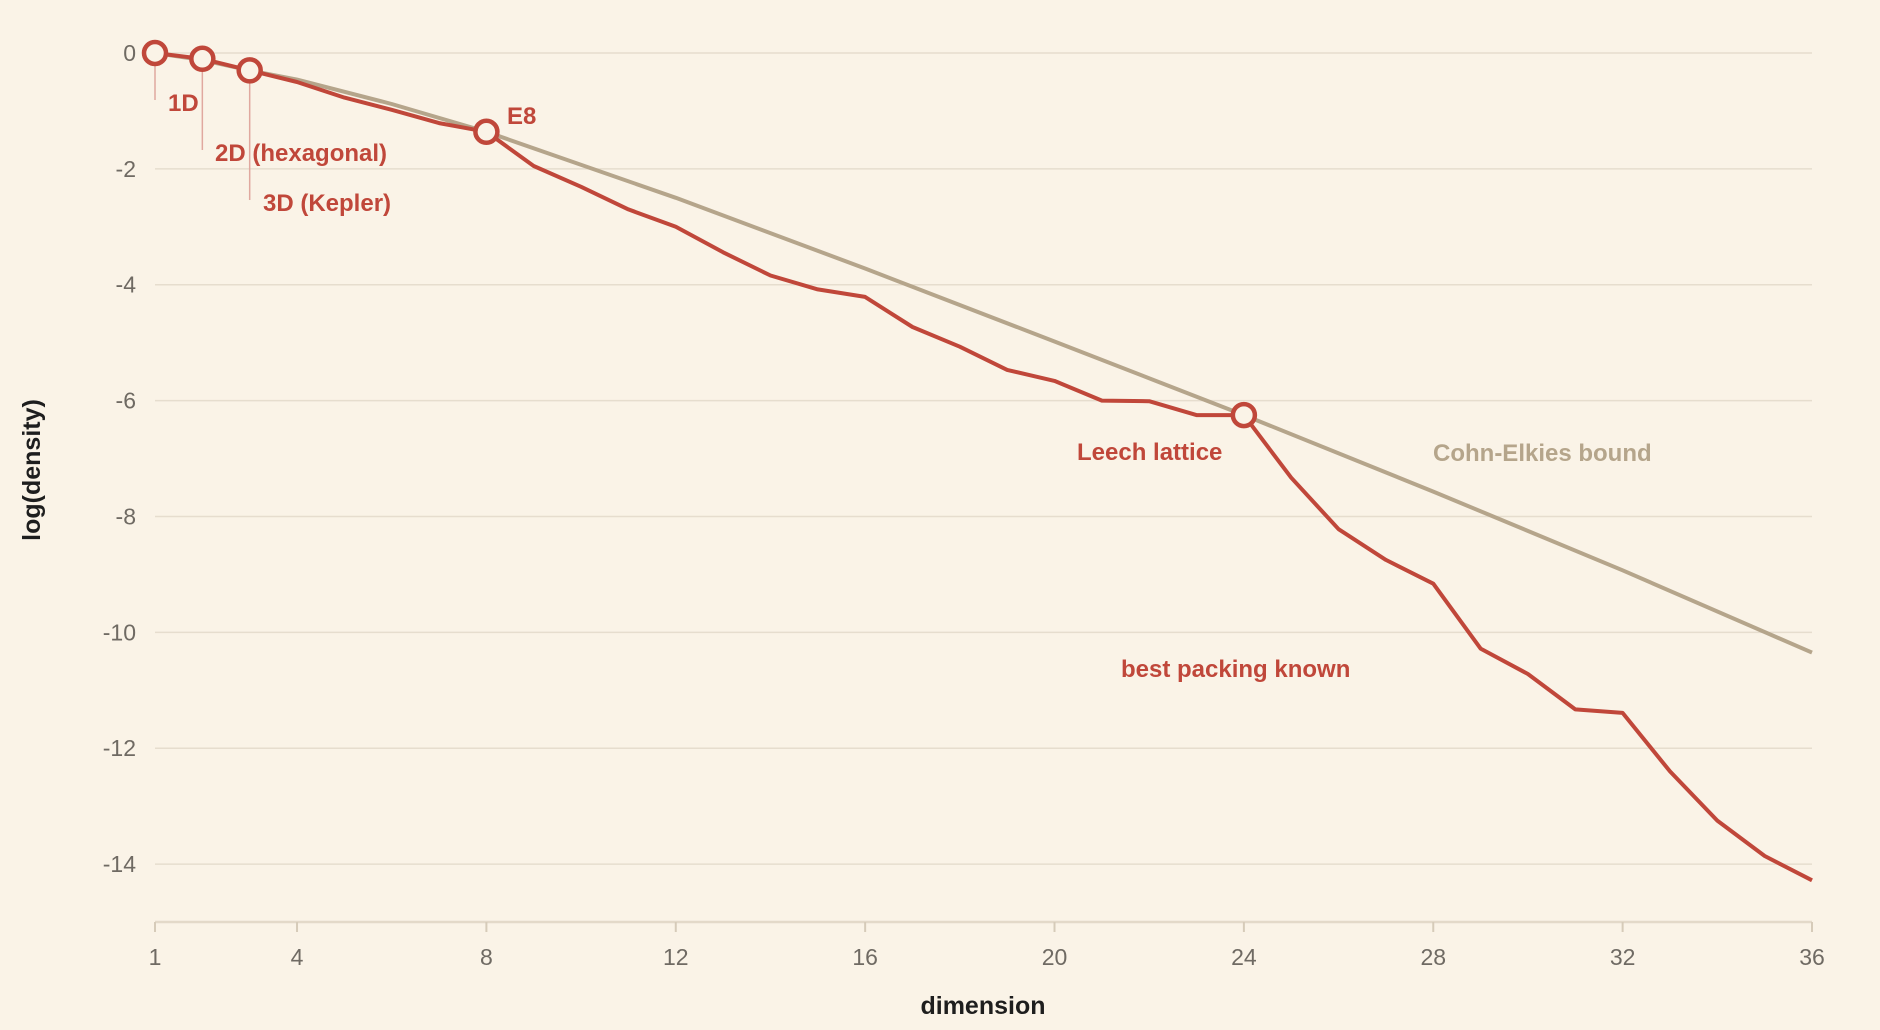  Describe the element at coordinates (1235, 669) in the screenshot. I see `best-series-label: best packing known` at that location.